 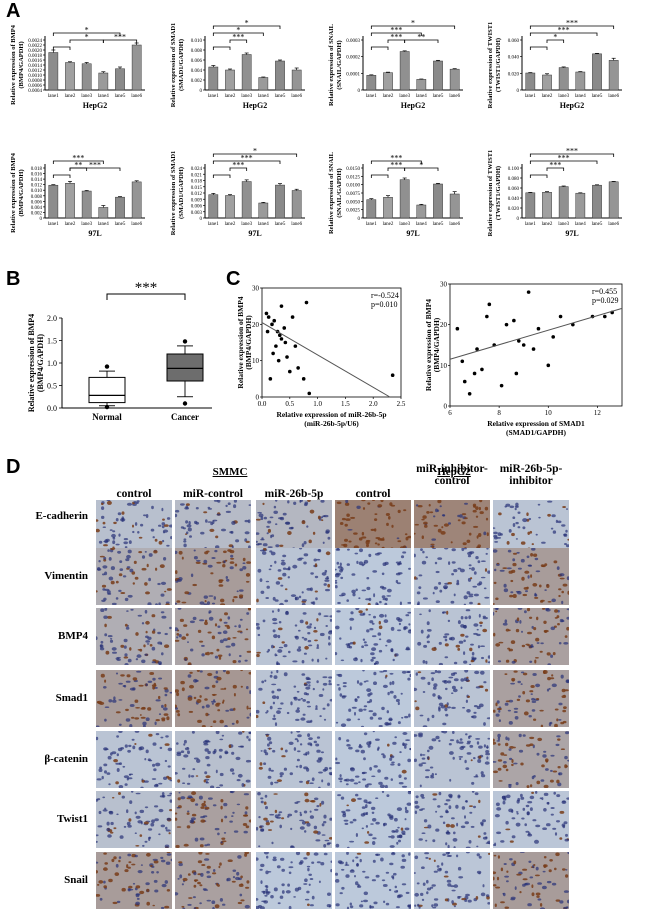 I want to click on y-tick-label: 0.0001, so click(x=353, y=74).